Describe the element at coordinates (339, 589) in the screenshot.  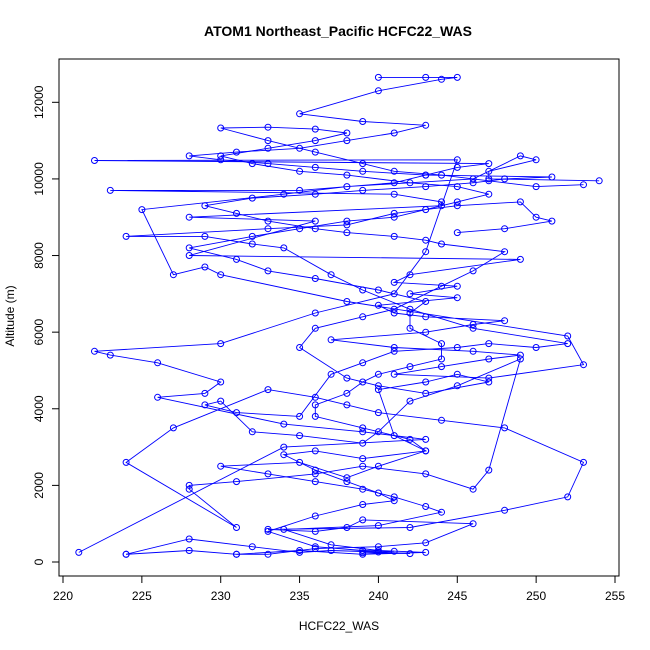
I see `x-axis: 220 225 230 235 240 245 250 255` at that location.